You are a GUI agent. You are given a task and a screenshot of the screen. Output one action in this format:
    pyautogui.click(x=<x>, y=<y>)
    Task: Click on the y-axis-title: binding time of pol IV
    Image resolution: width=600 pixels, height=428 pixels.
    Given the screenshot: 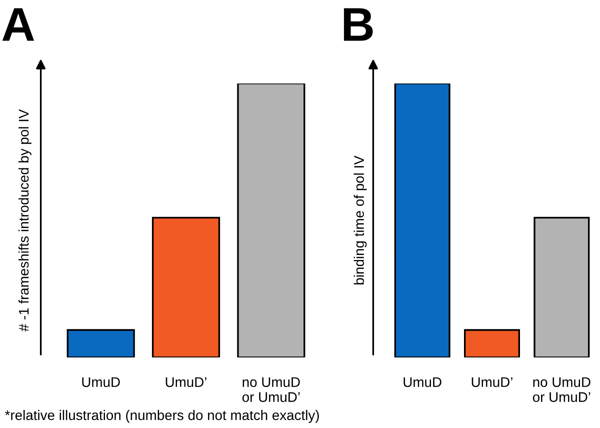 What is the action you would take?
    pyautogui.click(x=360, y=220)
    